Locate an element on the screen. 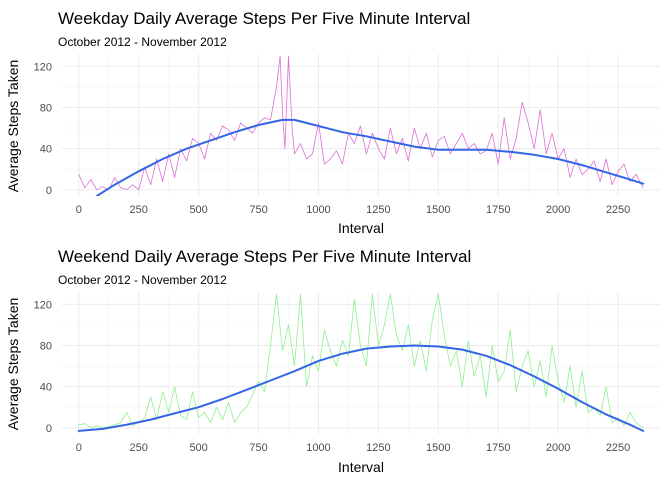 Image resolution: width=672 pixels, height=480 pixels. smoothed-trend-line is located at coordinates (370, 157).